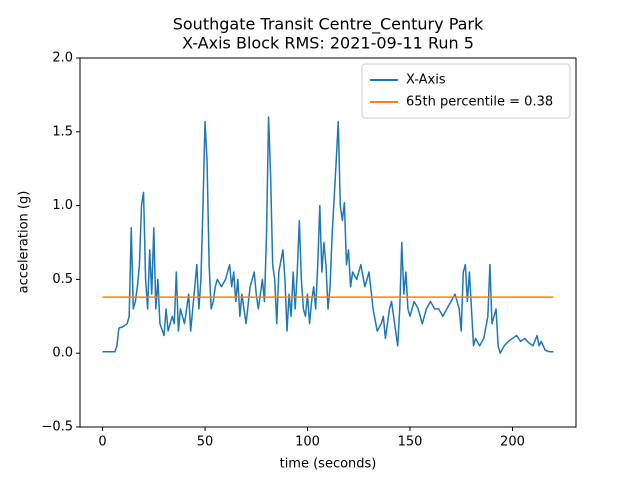 The height and width of the screenshot is (484, 640). Describe the element at coordinates (205, 442) in the screenshot. I see `x-tick-label: 50` at that location.